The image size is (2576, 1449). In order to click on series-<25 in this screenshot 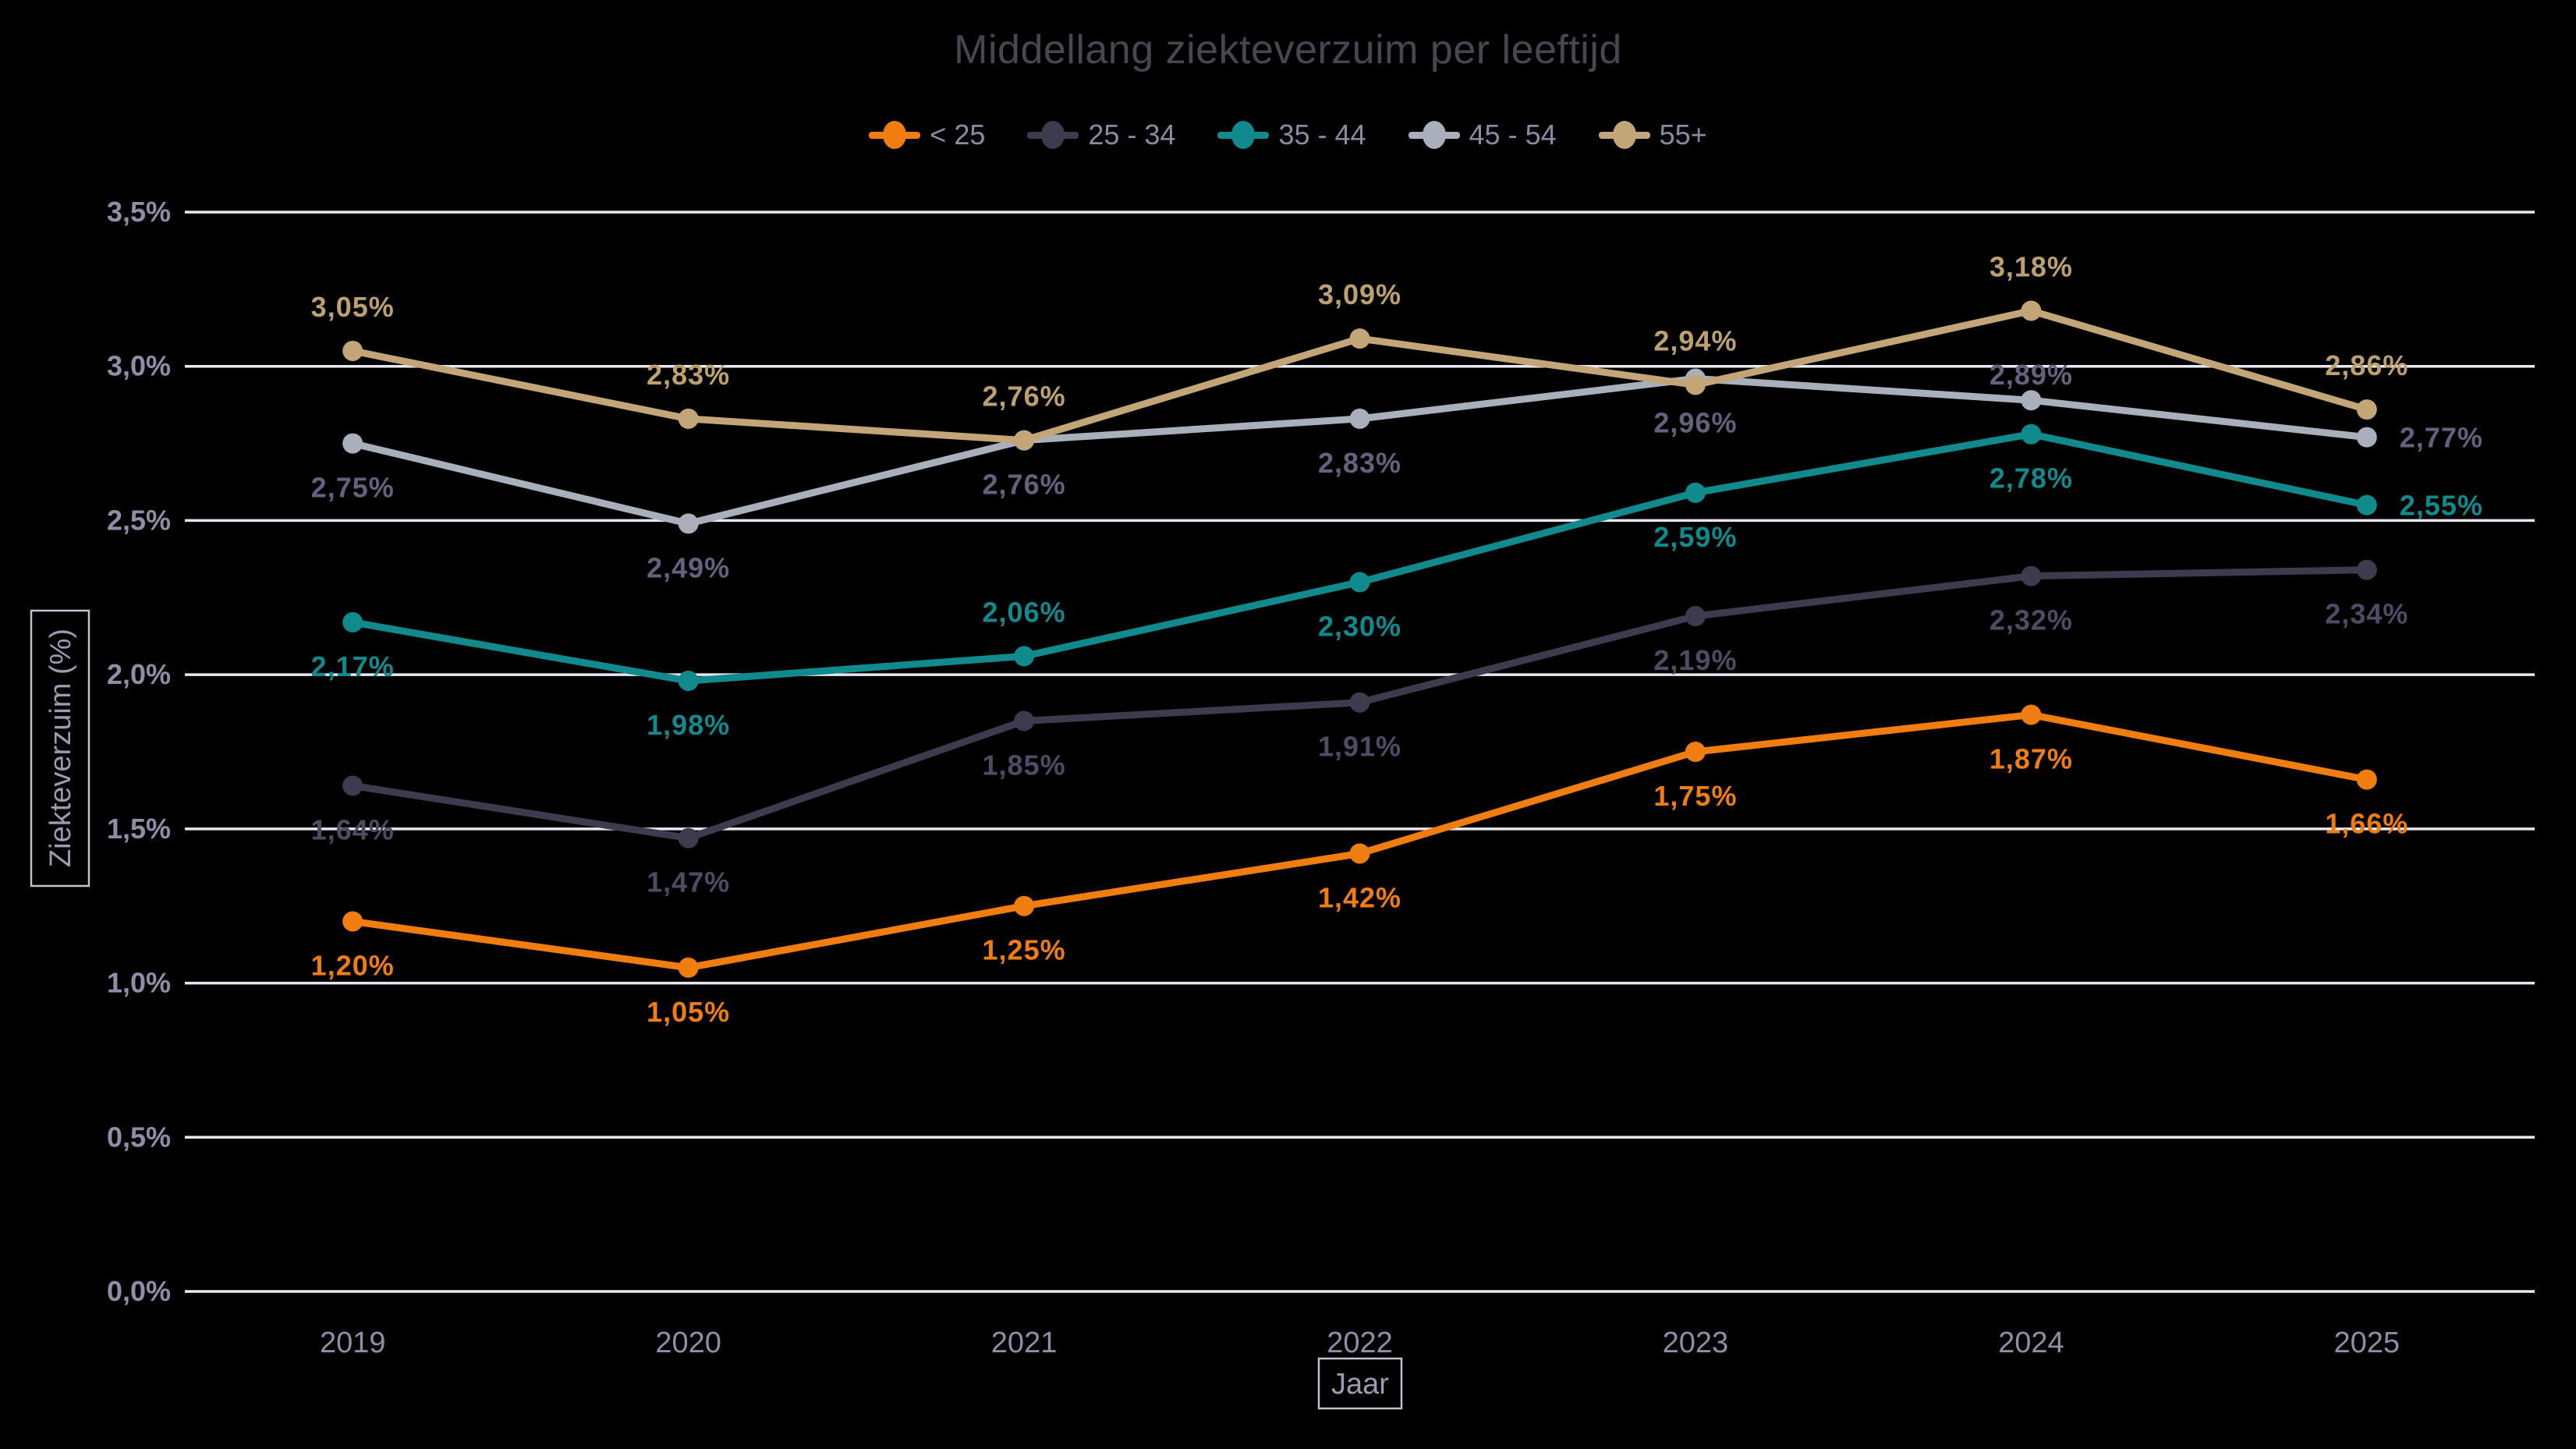, I will do `click(1359, 841)`.